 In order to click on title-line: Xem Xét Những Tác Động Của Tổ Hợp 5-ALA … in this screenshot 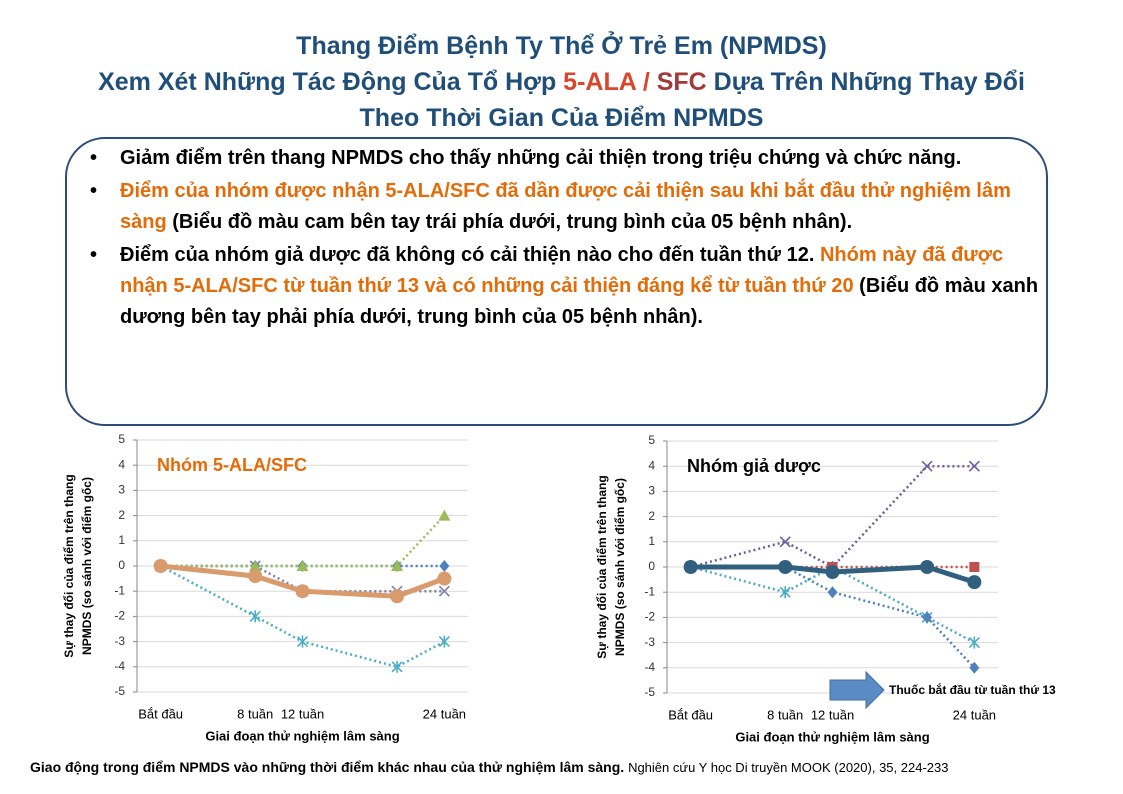, I will do `click(561, 100)`.